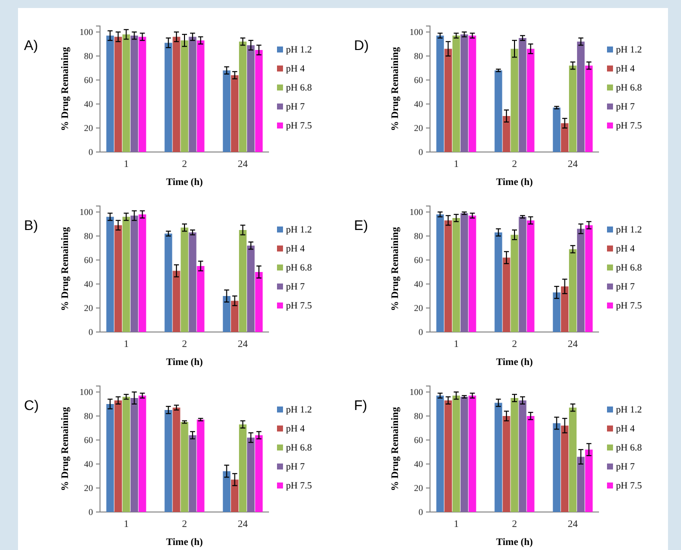  Describe the element at coordinates (31, 45) in the screenshot. I see `text: A)` at that location.